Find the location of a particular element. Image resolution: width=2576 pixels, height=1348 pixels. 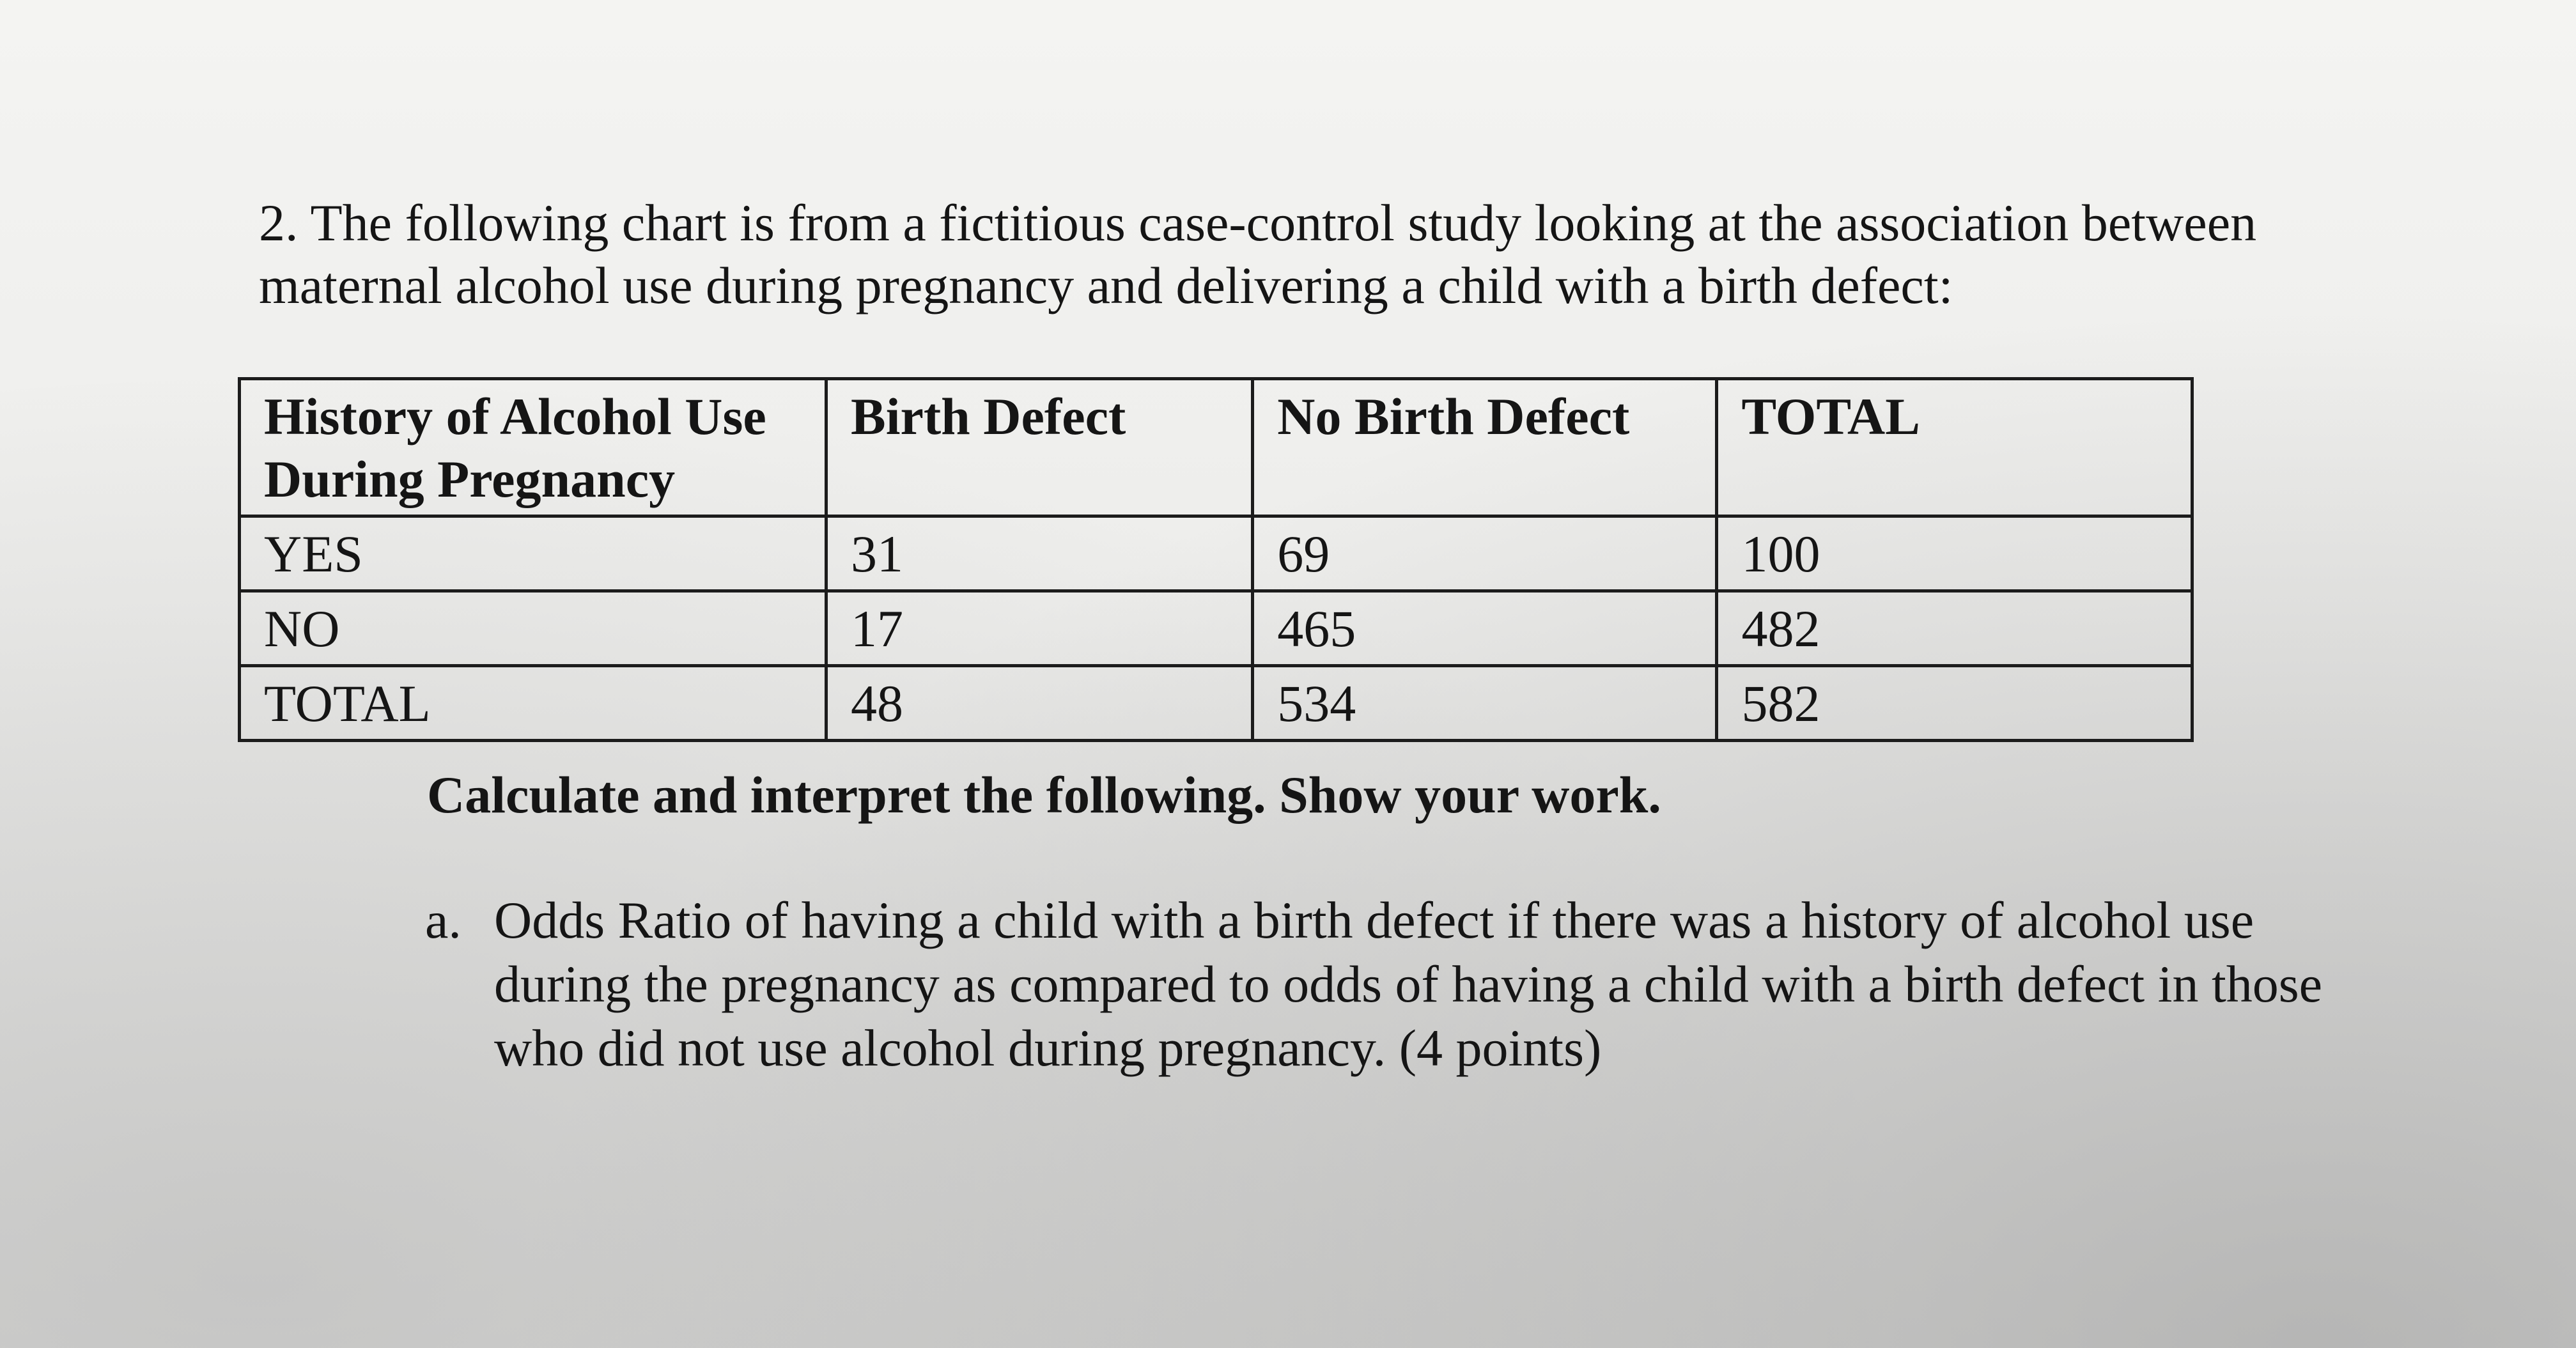

header-no-birth-defect: No Birth Defect is located at coordinates (1485, 447).